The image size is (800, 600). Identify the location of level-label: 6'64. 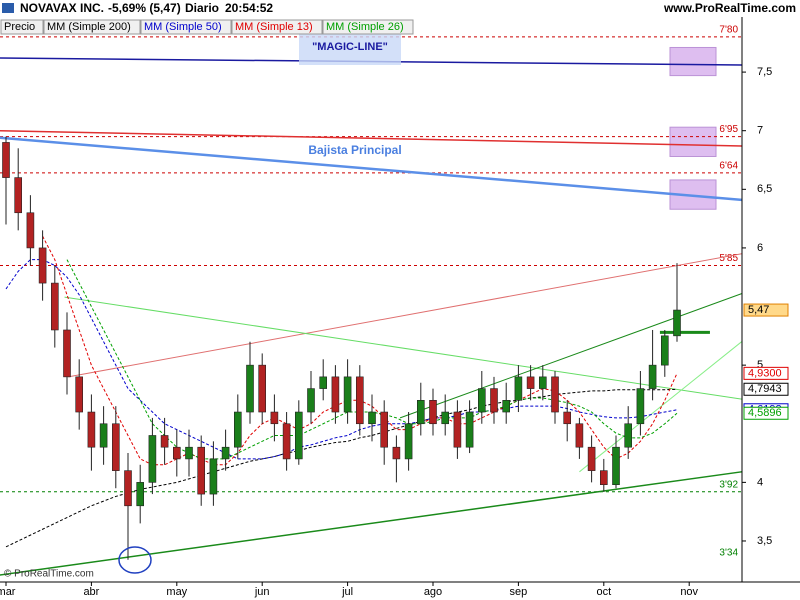
(728, 166).